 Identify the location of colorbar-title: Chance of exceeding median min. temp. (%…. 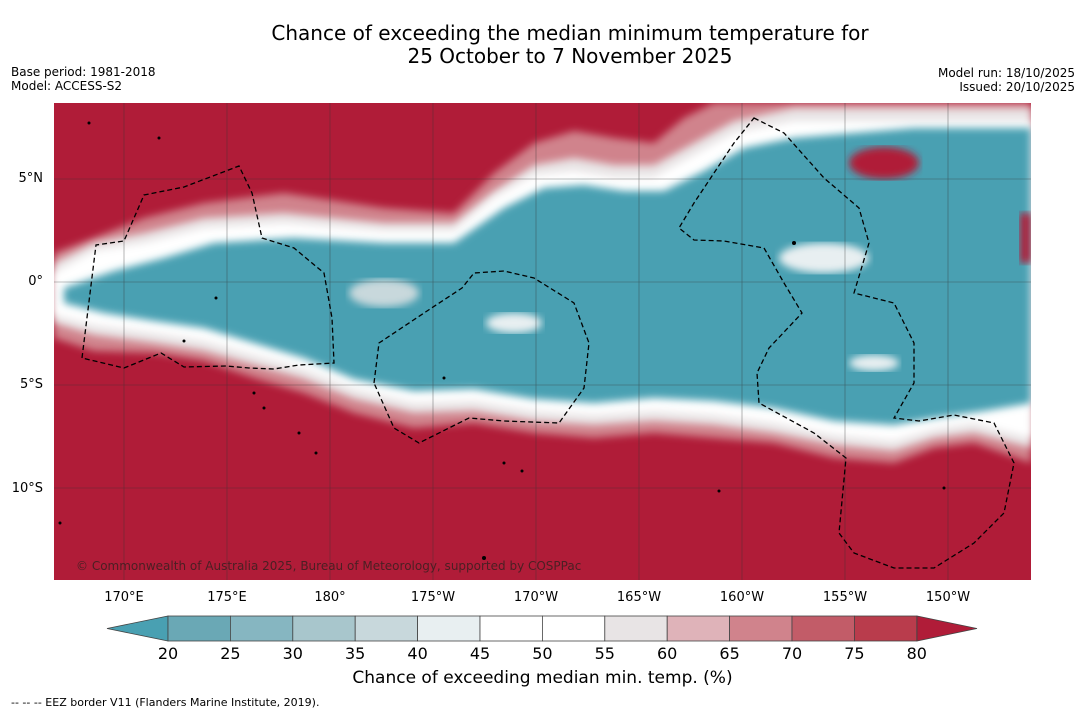
(542, 678).